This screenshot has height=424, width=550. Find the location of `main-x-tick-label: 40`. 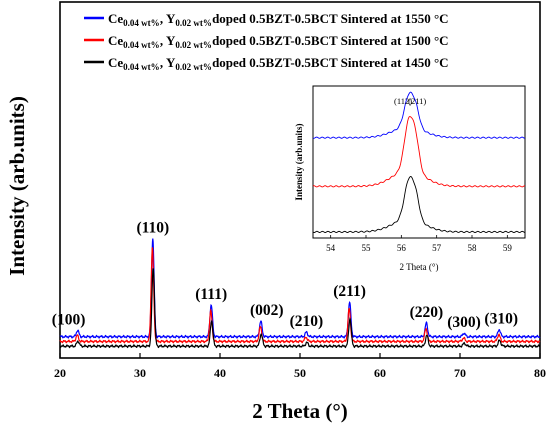

main-x-tick-label: 40 is located at coordinates (220, 373).